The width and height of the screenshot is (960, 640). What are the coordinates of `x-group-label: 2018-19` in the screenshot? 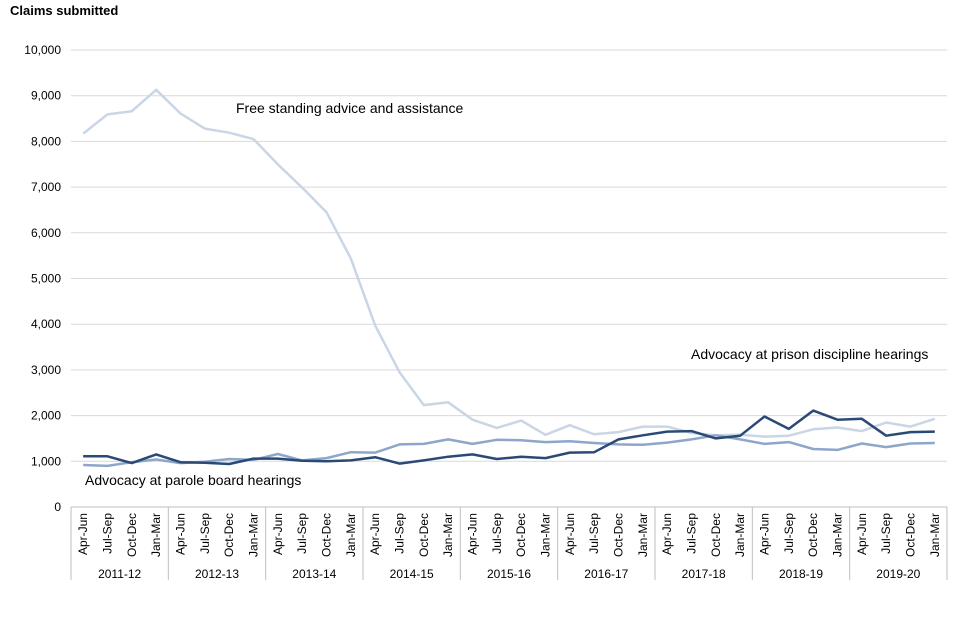 It's located at (801, 574).